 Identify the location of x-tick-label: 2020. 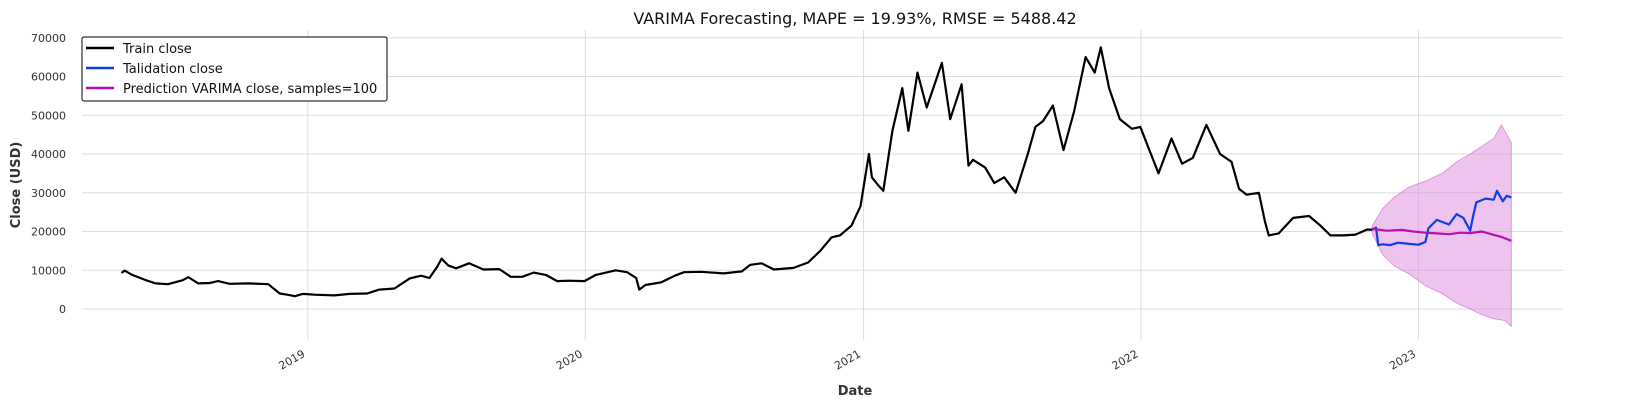
(569, 359).